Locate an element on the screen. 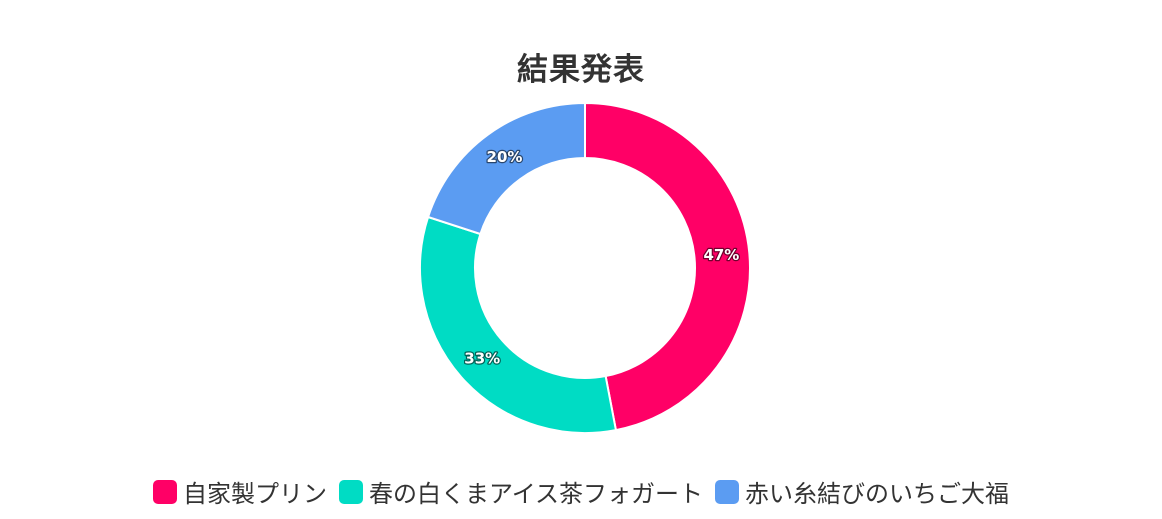 This screenshot has width=1162, height=519. slice-label-shirokuma-affogato: 33% is located at coordinates (482, 359).